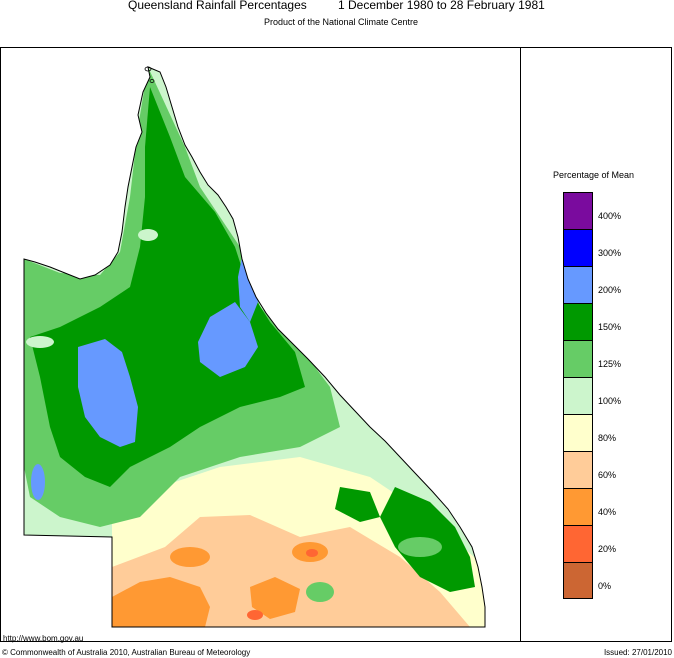 The width and height of the screenshot is (674, 658). Describe the element at coordinates (520, 344) in the screenshot. I see `frame-divider` at that location.